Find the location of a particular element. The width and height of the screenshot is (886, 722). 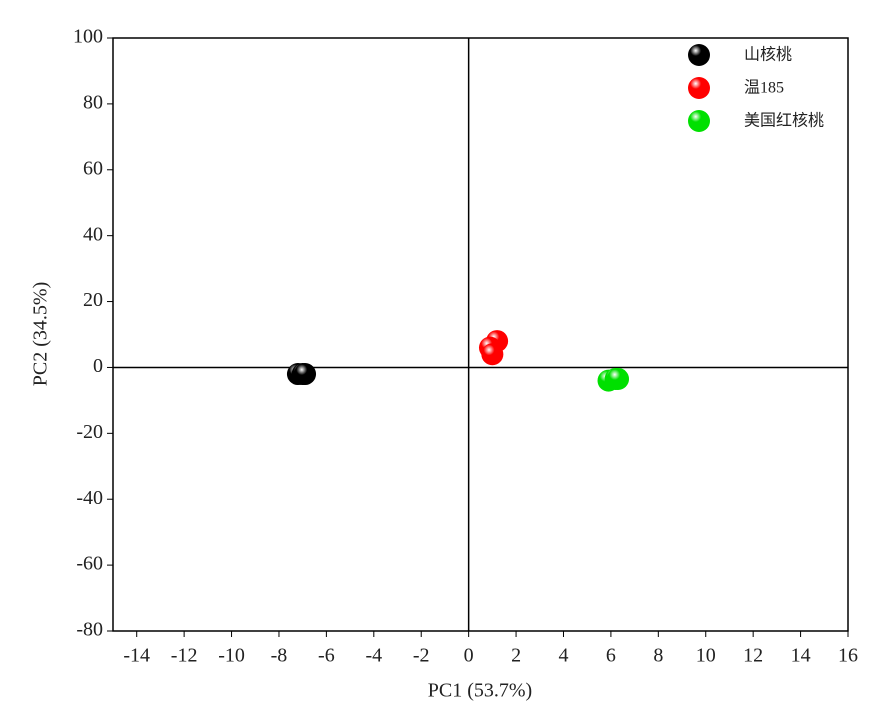

y-tick-label: -40 is located at coordinates (89, 498).